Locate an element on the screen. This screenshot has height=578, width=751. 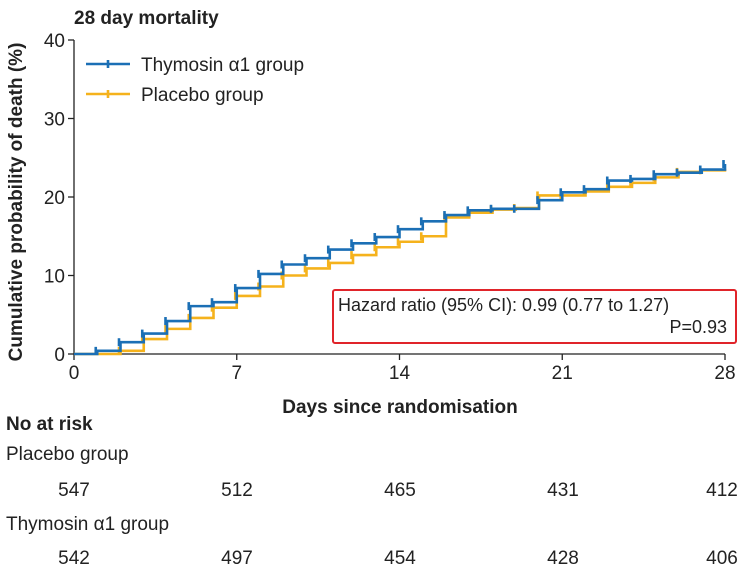
x-tick-label: 21 is located at coordinates (562, 373).